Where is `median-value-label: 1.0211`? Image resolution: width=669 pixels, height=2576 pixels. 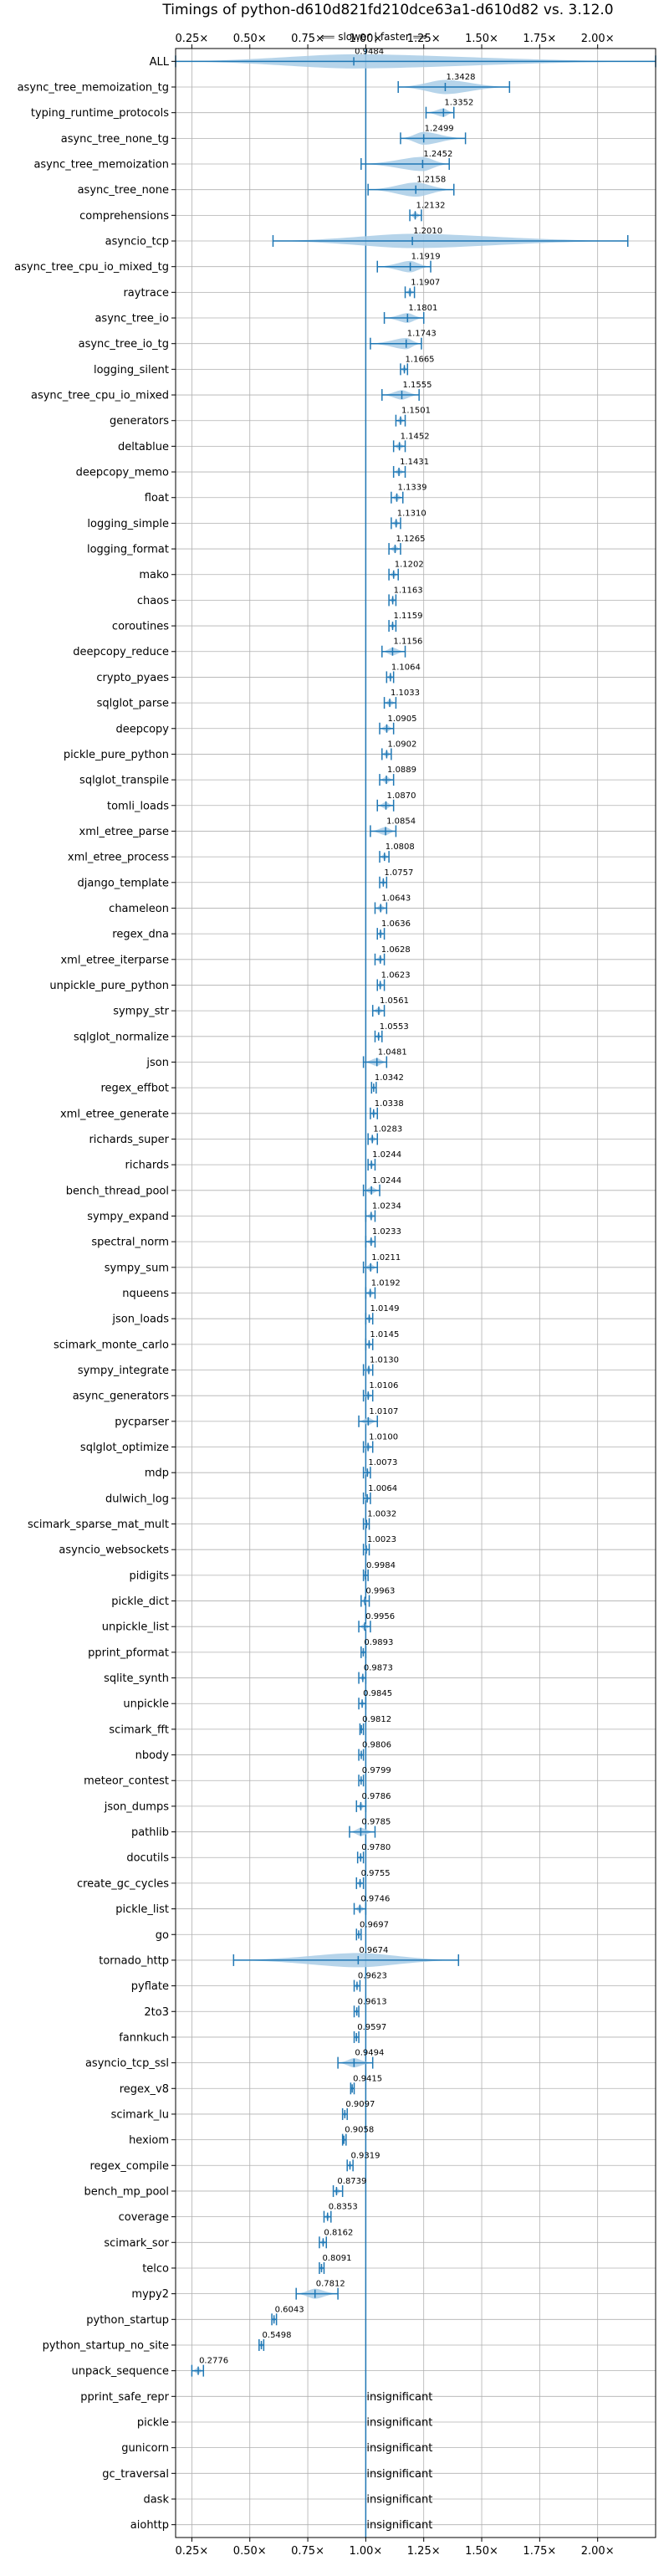 median-value-label: 1.0211 is located at coordinates (386, 1257).